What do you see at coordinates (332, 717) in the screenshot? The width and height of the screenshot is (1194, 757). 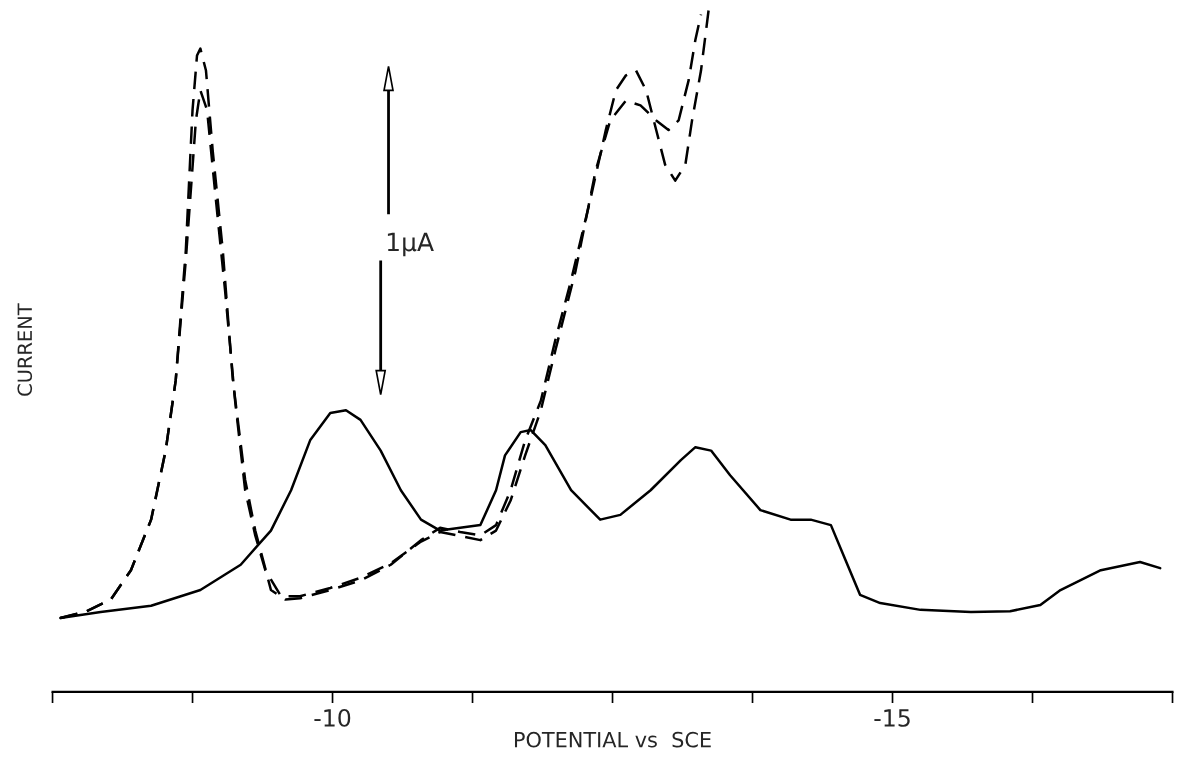 I see `x-tick-label: -10` at bounding box center [332, 717].